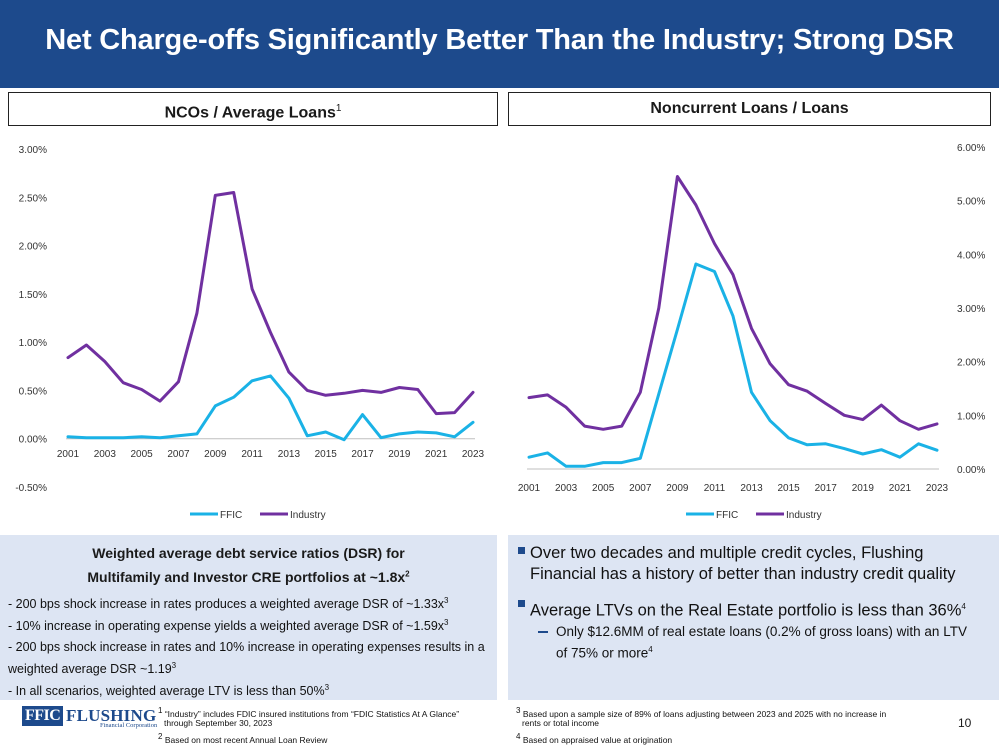 This screenshot has height=750, width=999. What do you see at coordinates (971, 255) in the screenshot?
I see `y-tick-label: 4.00%` at bounding box center [971, 255].